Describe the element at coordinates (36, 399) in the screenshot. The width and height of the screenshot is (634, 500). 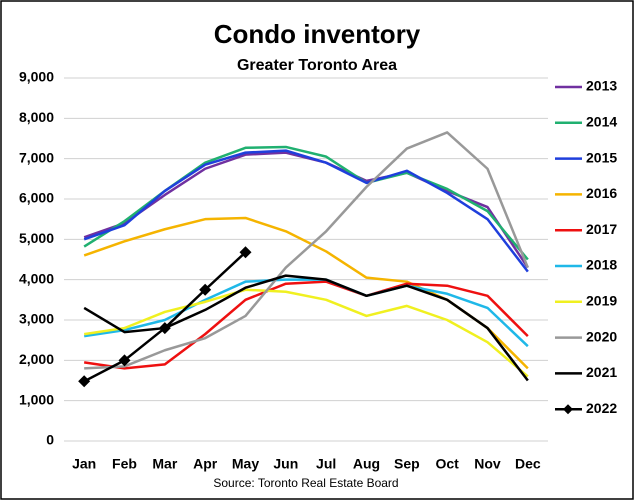
I see `y-tick-label: 1,000` at that location.